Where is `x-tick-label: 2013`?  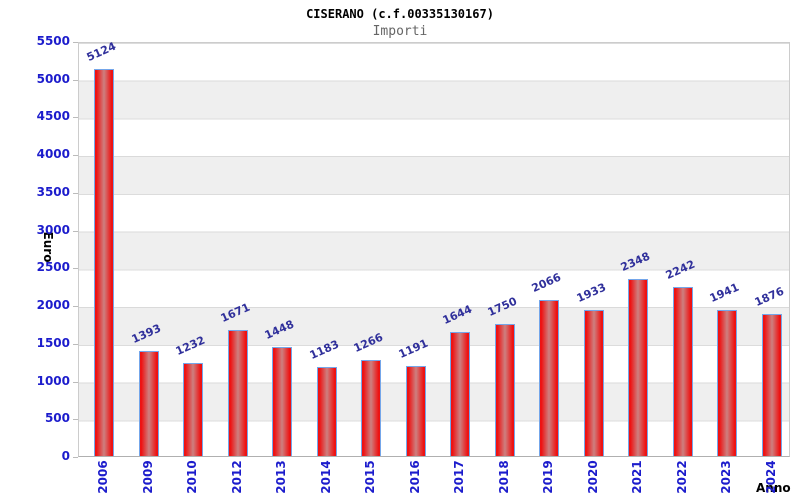
x-tick-label: 2013 is located at coordinates (281, 477).